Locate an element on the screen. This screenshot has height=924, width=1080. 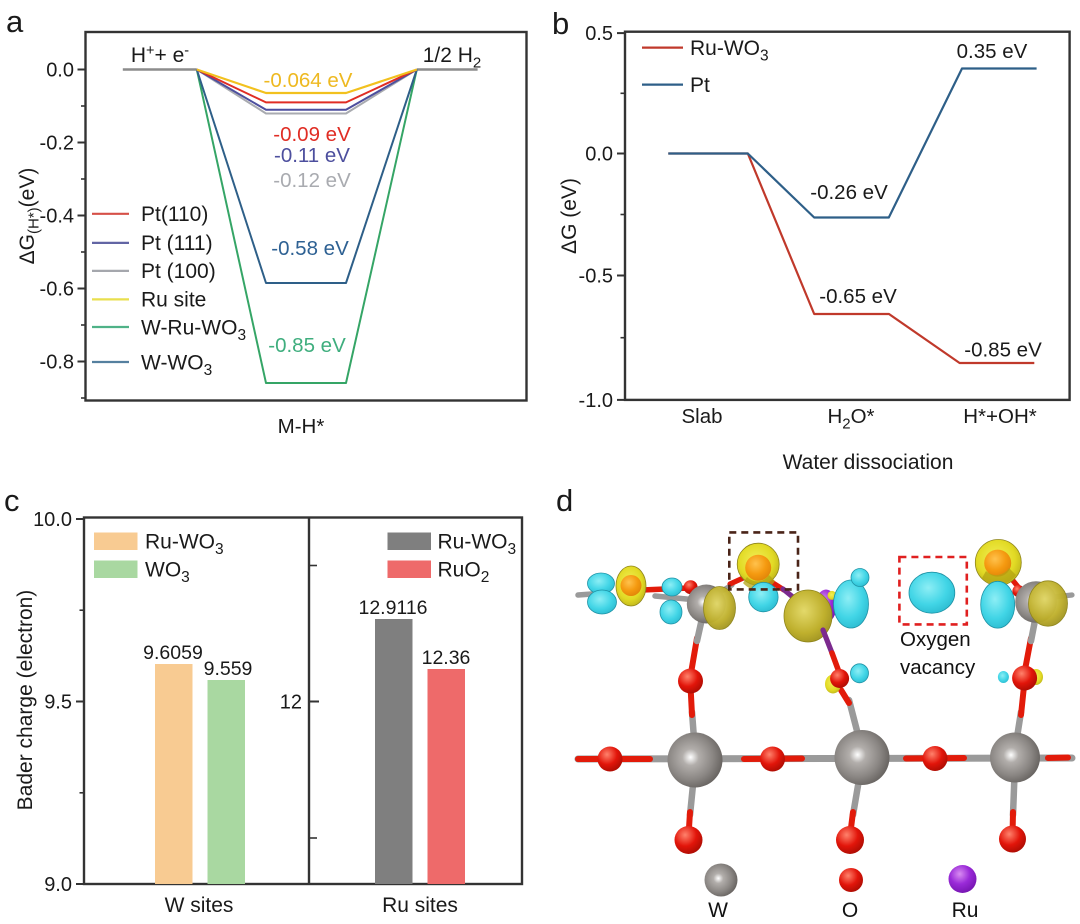
svg-text: W sites is located at coordinates (199, 905).